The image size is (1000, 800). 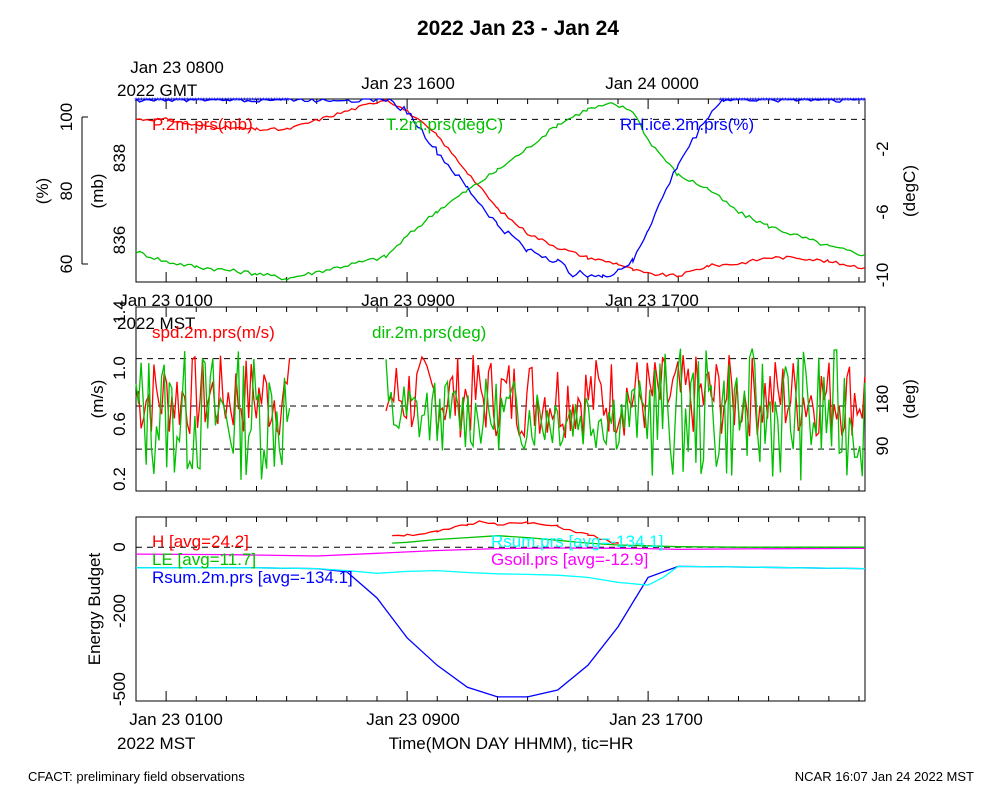 I want to click on mst-tick-label: Jan 23 1700, so click(x=656, y=719).